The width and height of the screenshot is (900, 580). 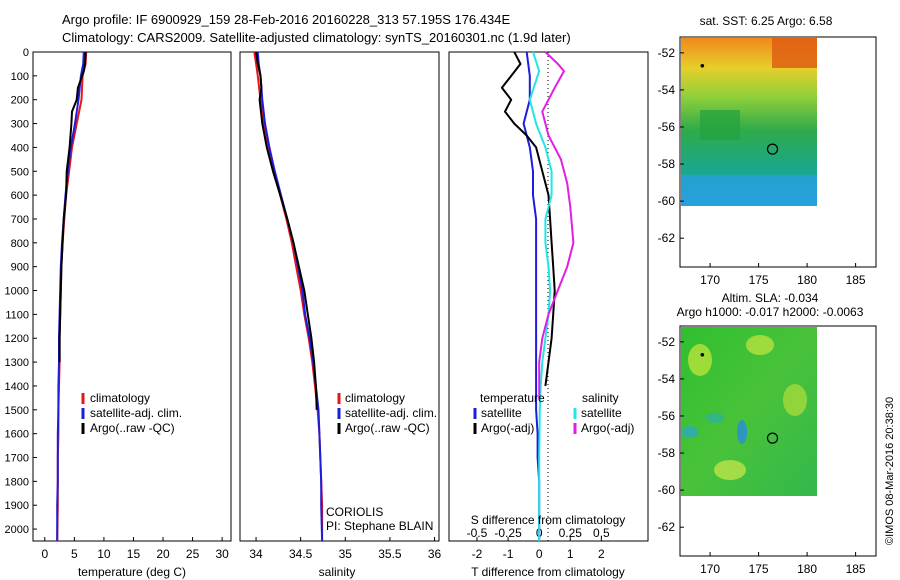 I want to click on top-tick-label: -0.5, so click(x=477, y=533).